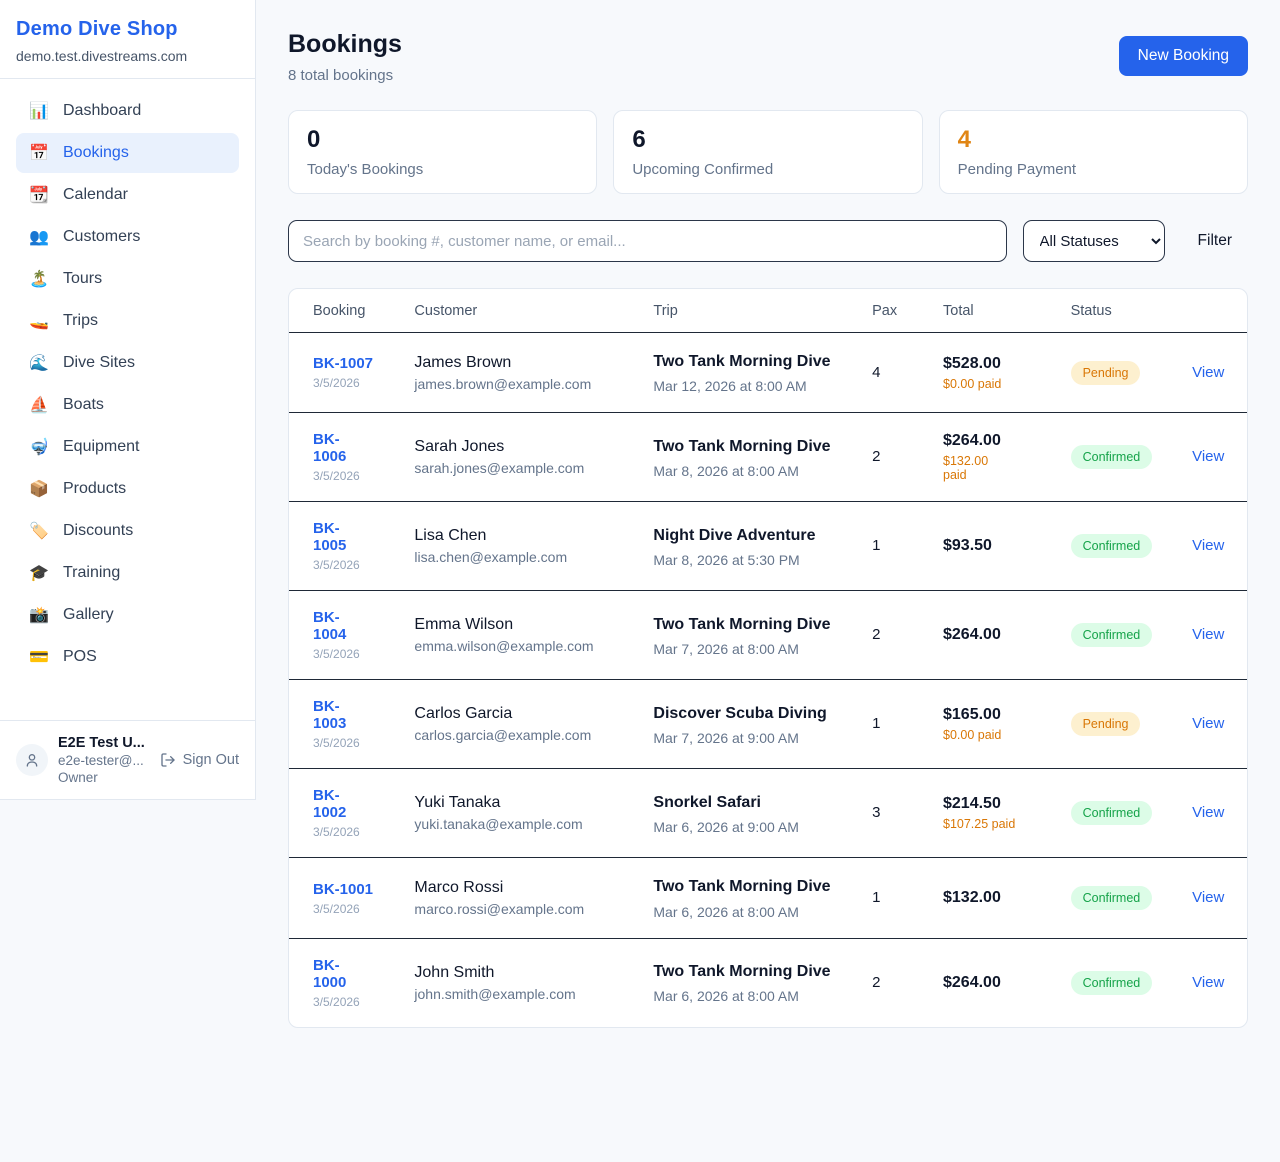 This screenshot has height=1162, width=1280. Describe the element at coordinates (522, 311) in the screenshot. I see `column-header-customer: Customer` at that location.